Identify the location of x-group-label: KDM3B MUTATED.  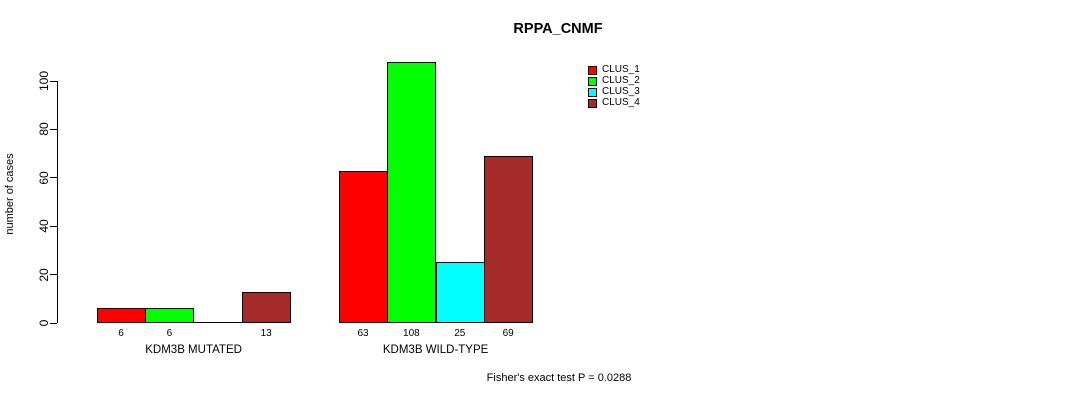
(193, 350).